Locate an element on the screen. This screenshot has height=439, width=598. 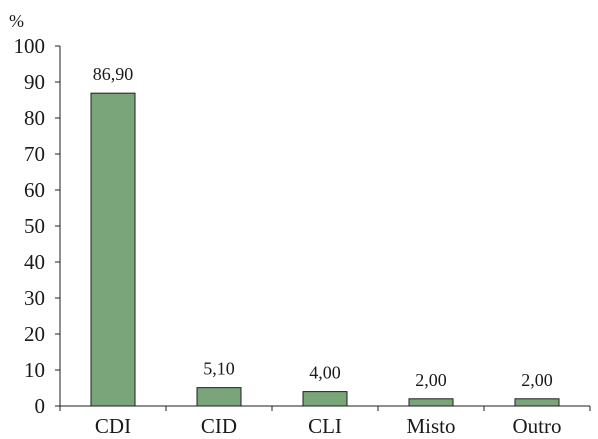
y-tick-label: 30 is located at coordinates (34, 298).